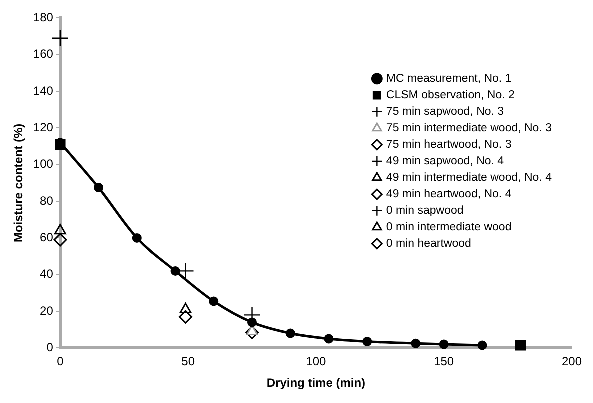 Image resolution: width=593 pixels, height=403 pixels. Describe the element at coordinates (19, 183) in the screenshot. I see `y-axis-title: Moisture content (%)` at that location.